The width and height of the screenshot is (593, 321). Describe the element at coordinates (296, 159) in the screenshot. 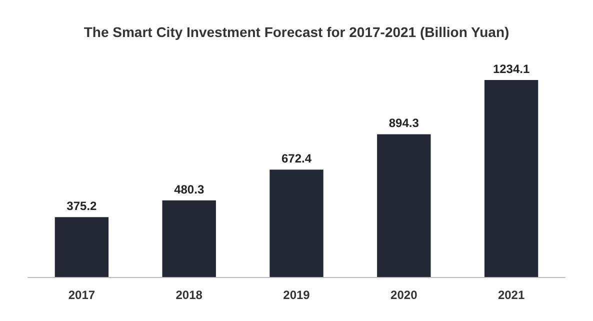

I see `data-label: 672.4` at that location.